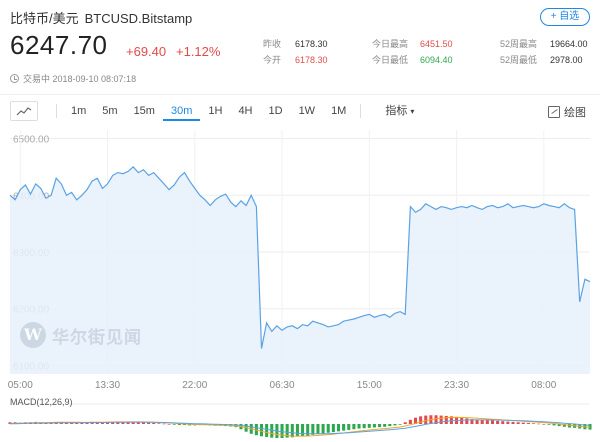 The width and height of the screenshot is (600, 442). What do you see at coordinates (181, 111) in the screenshot?
I see `timeframe-tab-30m: 30m` at bounding box center [181, 111].